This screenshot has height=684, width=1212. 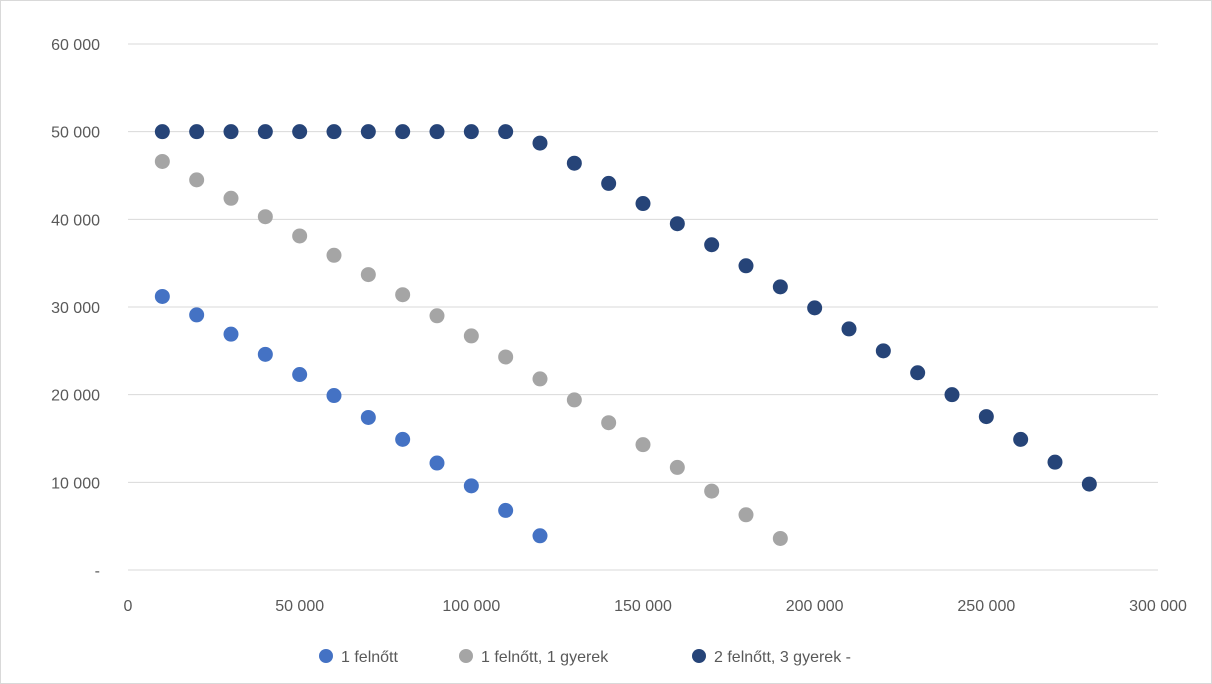 I want to click on y-tick-label: 10 000, so click(x=75, y=483).